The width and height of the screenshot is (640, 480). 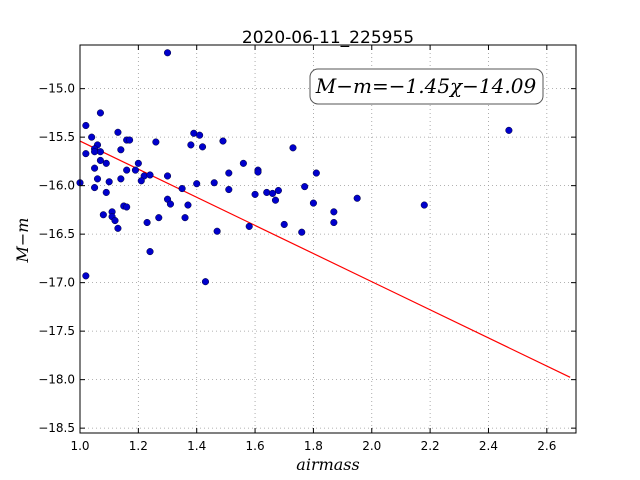 What do you see at coordinates (255, 446) in the screenshot?
I see `x-tick-label: 1.6` at bounding box center [255, 446].